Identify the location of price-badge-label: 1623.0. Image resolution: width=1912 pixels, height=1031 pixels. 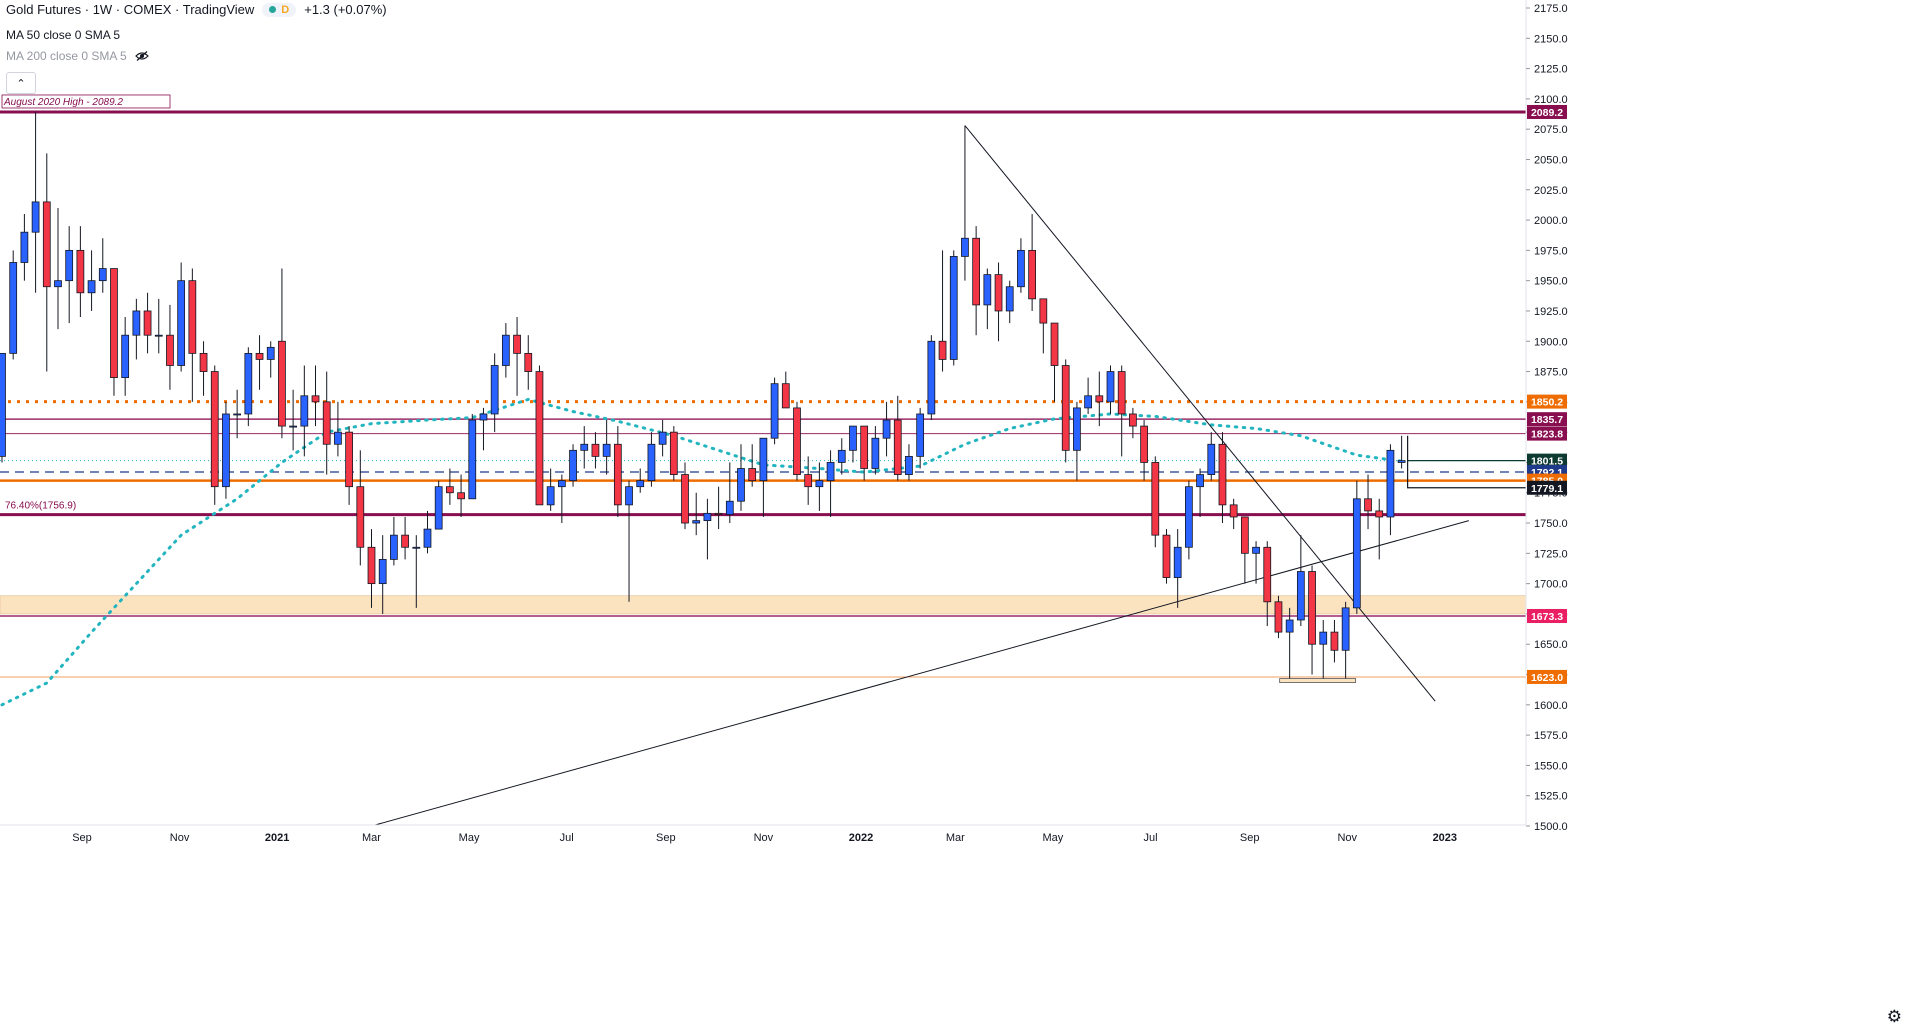
(1547, 678).